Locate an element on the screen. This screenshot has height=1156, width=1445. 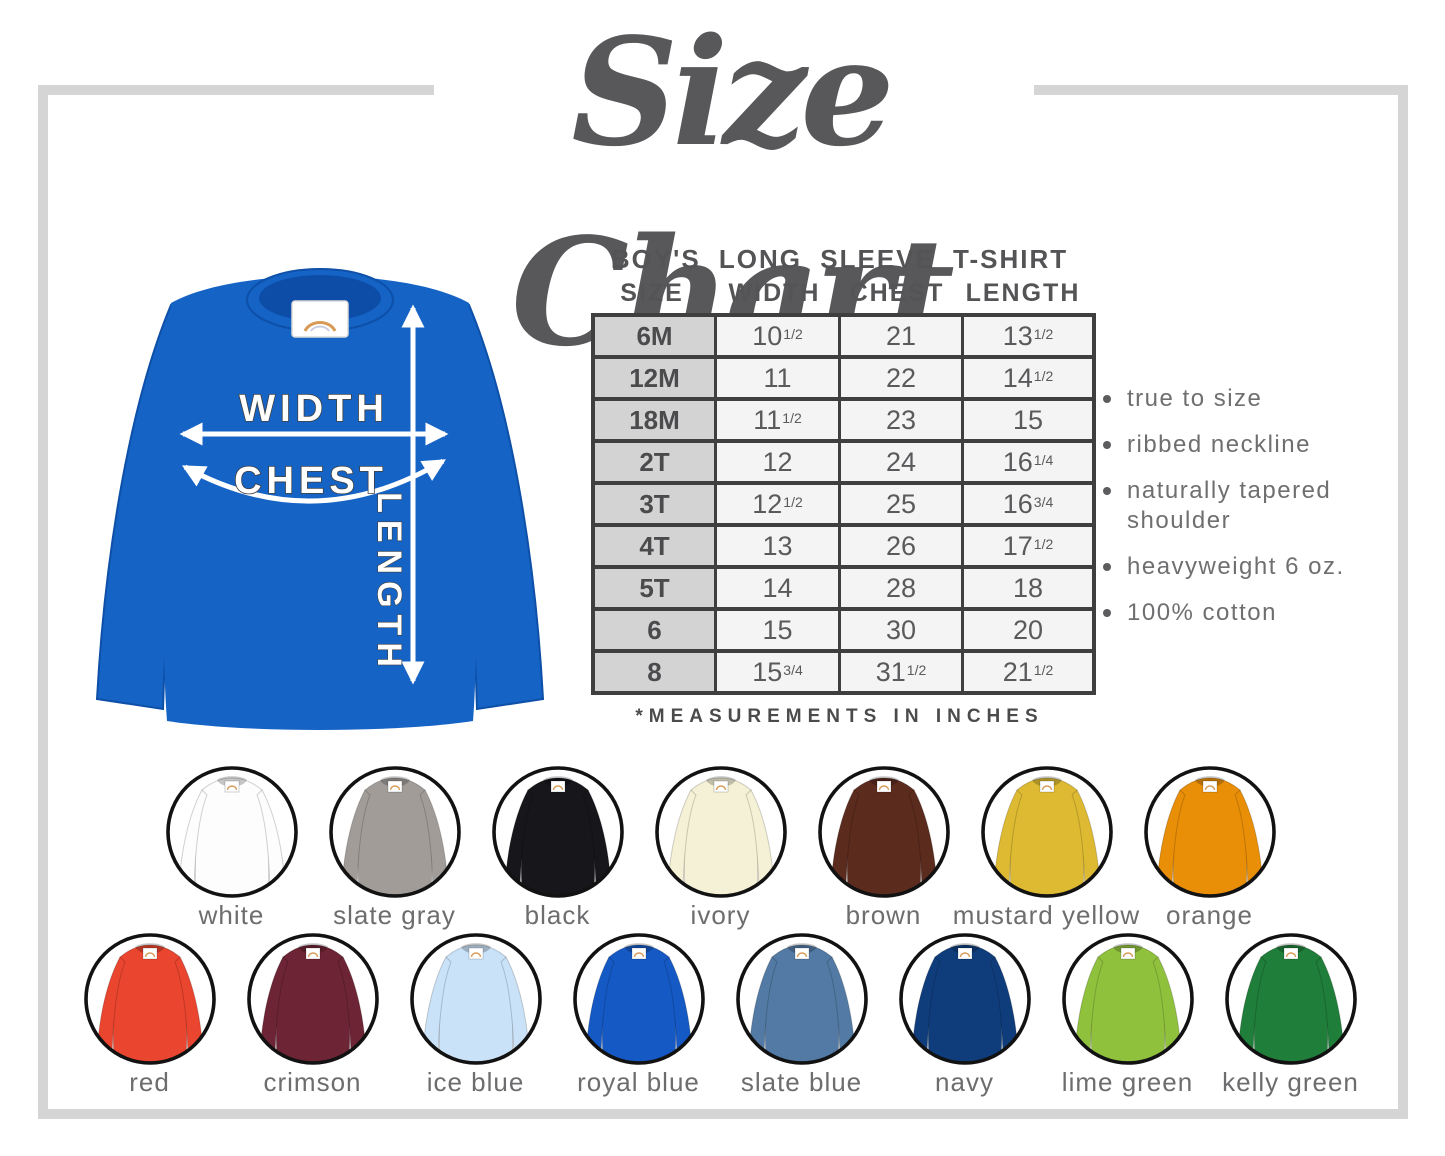
swatch-royal-blue: royal blue is located at coordinates (638, 1013).